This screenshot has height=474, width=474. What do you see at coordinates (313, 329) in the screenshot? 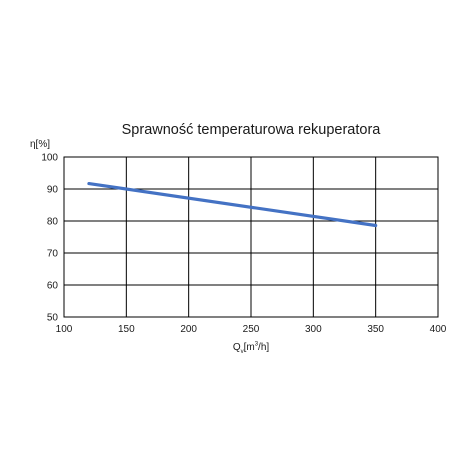
I see `x-tick-label: 300` at bounding box center [313, 329].